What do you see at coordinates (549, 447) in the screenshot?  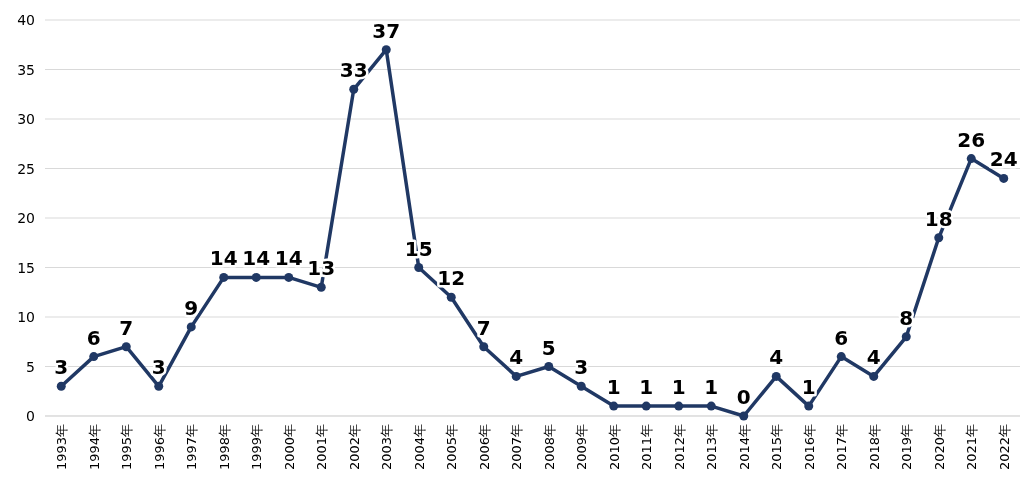 I see `x-tick-label: 2008年` at bounding box center [549, 447].